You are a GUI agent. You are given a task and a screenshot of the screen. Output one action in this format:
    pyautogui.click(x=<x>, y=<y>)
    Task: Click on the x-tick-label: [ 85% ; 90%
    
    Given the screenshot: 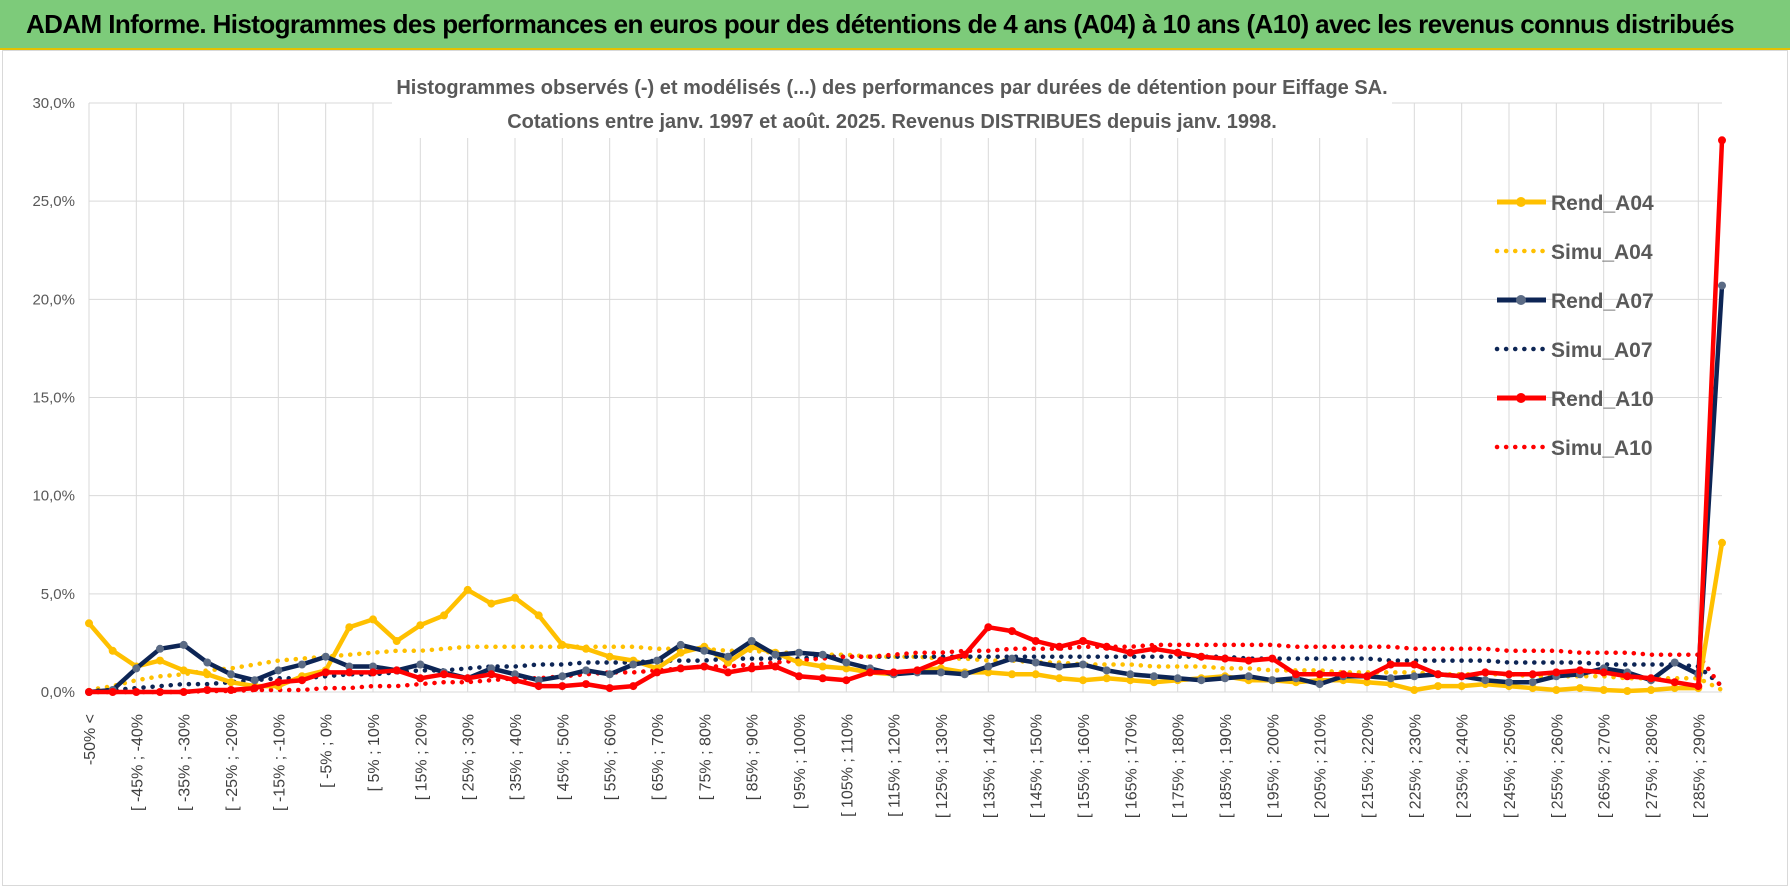 What is the action you would take?
    pyautogui.click(x=753, y=757)
    